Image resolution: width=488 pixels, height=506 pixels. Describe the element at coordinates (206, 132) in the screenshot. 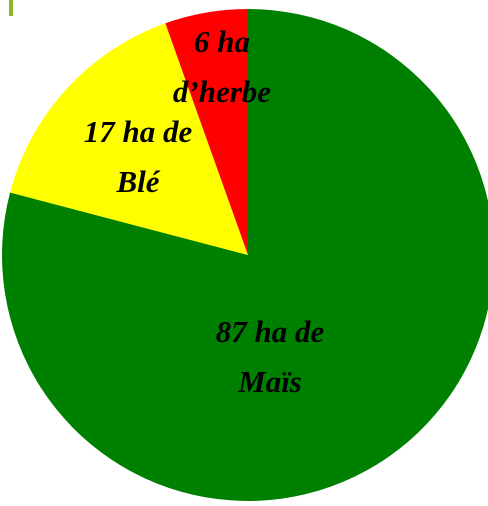

I see `pie-slice` at that location.